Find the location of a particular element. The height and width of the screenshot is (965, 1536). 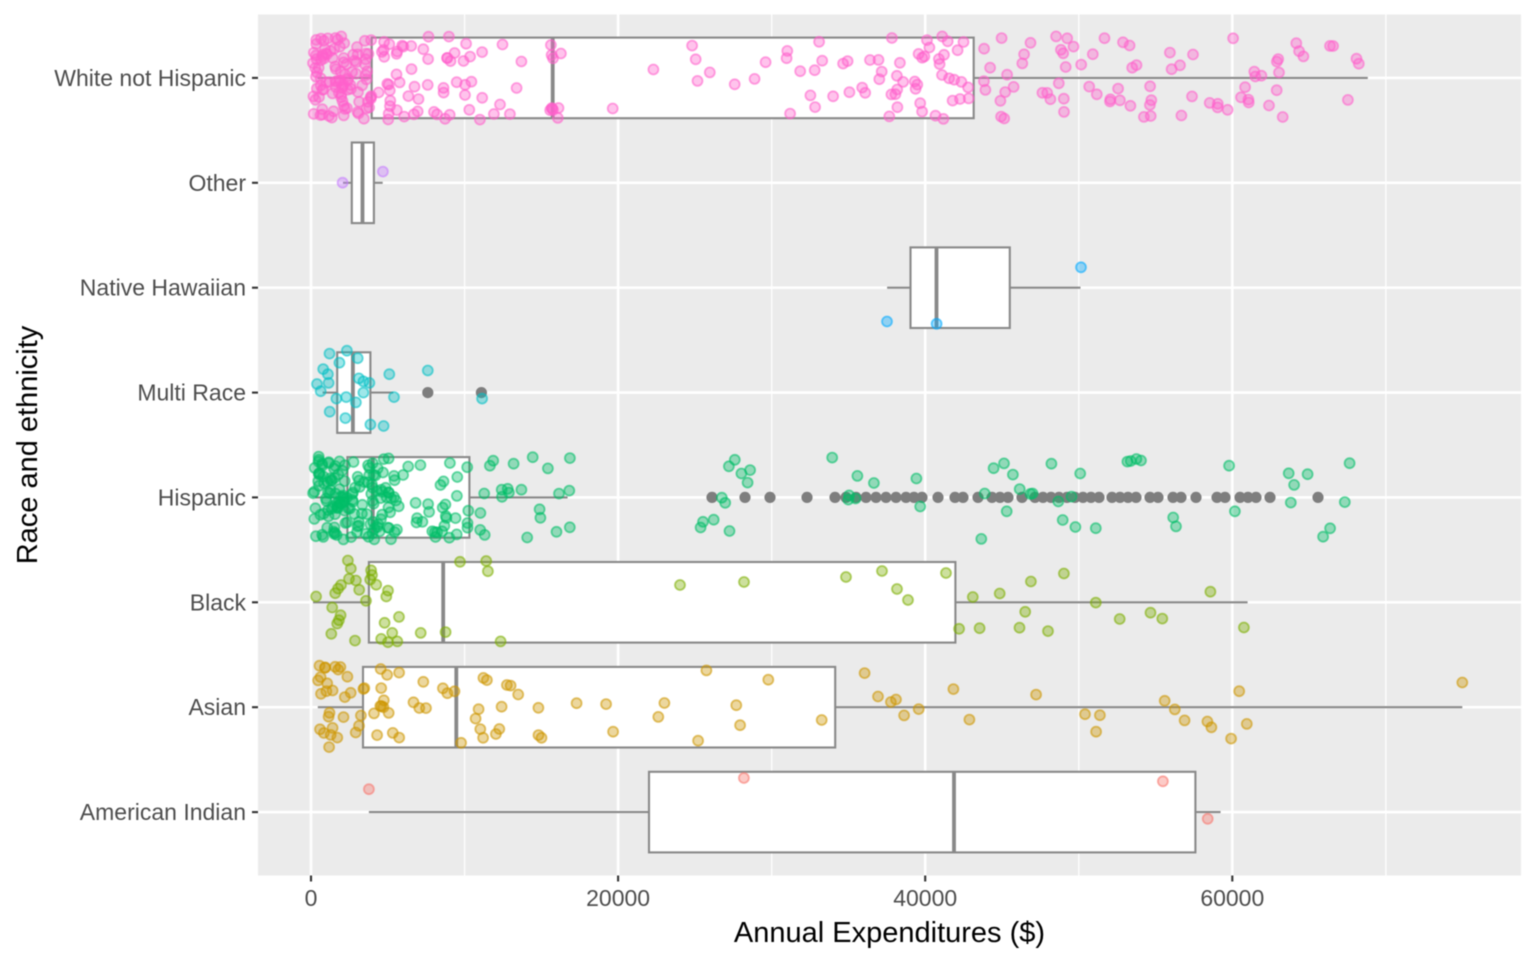

svg-text: Multi Race is located at coordinates (191, 393).